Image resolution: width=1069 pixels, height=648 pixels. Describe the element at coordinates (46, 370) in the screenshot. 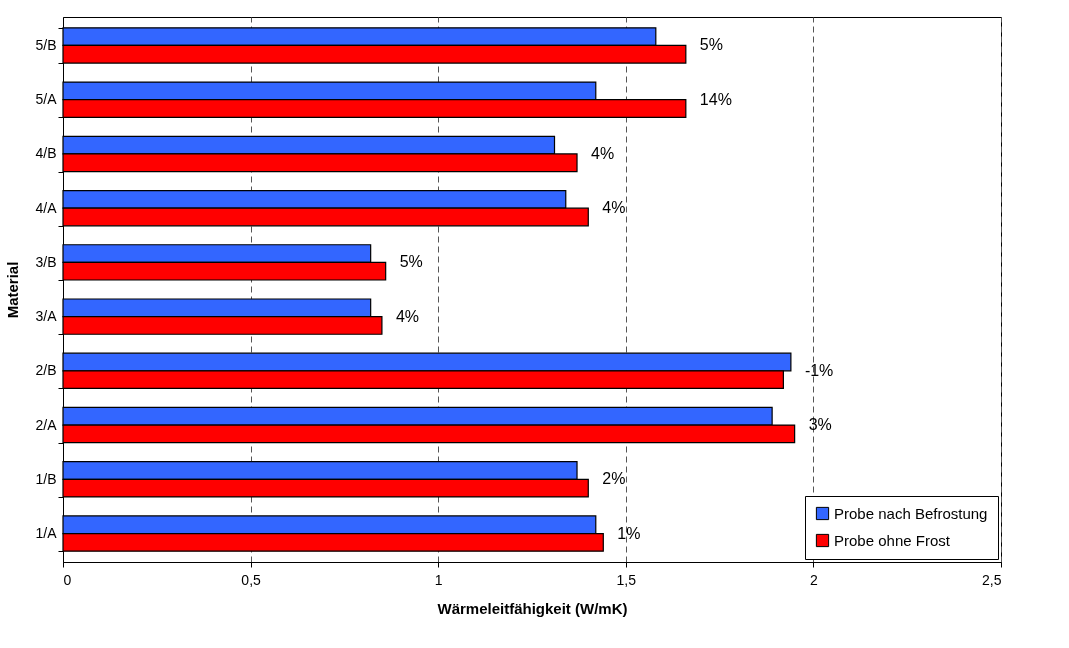

I see `y-tick-label: 2/B` at that location.